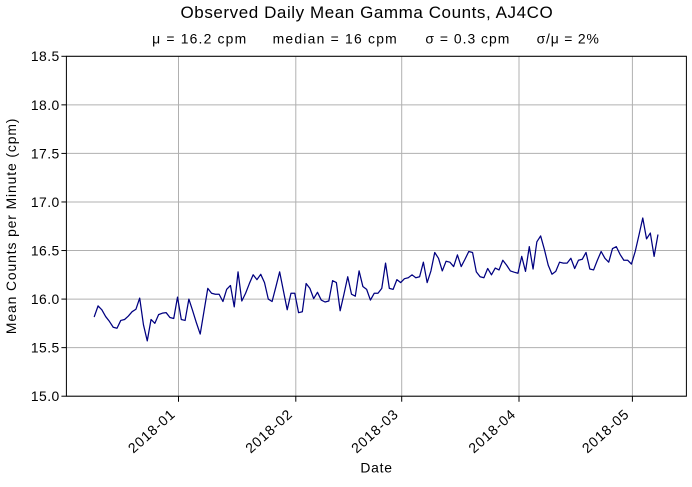 This screenshot has width=692, height=487. I want to click on svg-text: 18.0, so click(45, 105).